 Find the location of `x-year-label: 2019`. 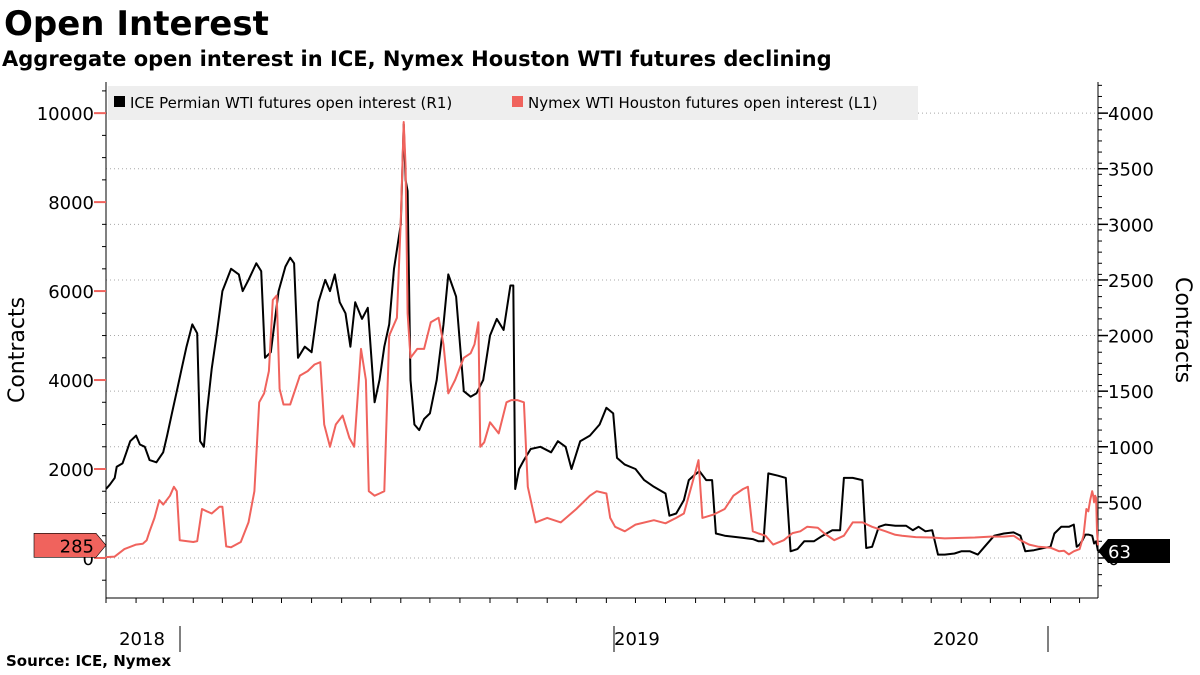

x-year-label: 2019 is located at coordinates (637, 639).